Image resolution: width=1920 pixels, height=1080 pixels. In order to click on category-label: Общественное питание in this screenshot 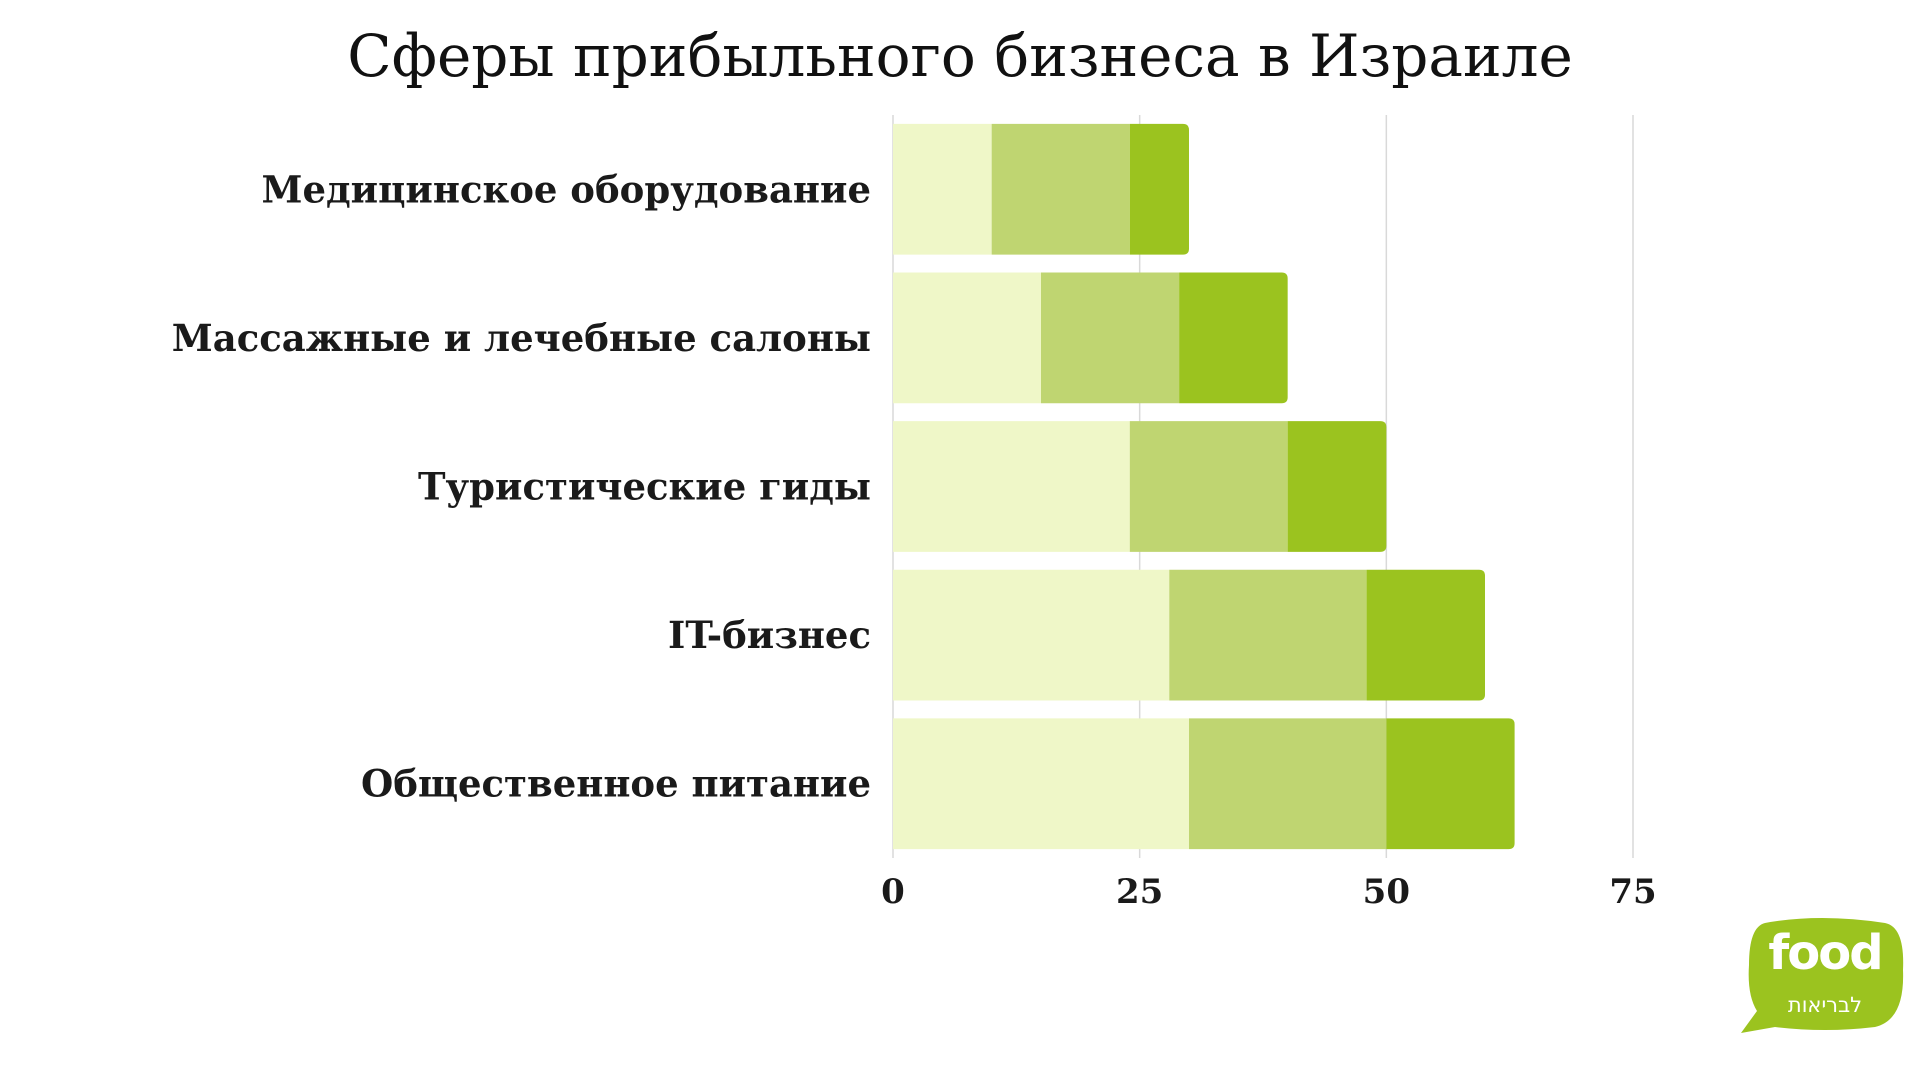, I will do `click(616, 784)`.